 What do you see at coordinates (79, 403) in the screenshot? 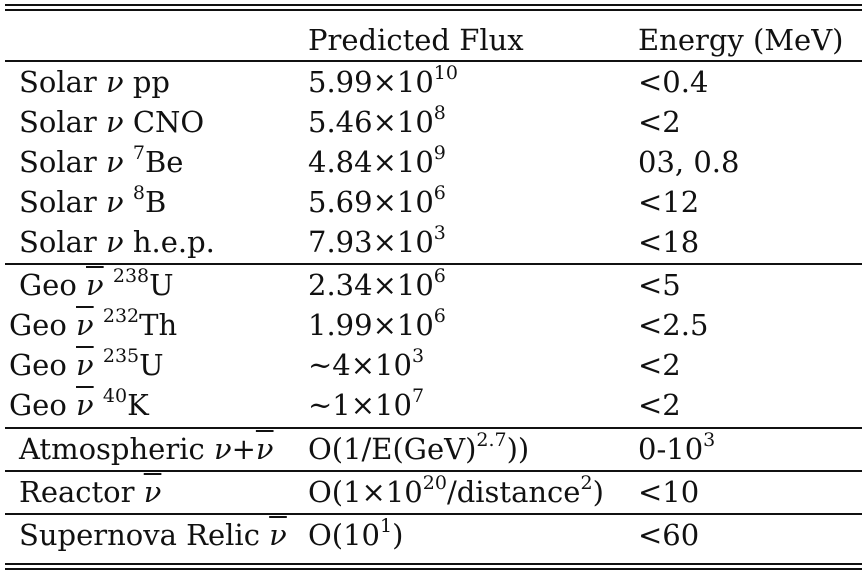
I see `source-cell: Geo ν 40K` at bounding box center [79, 403].